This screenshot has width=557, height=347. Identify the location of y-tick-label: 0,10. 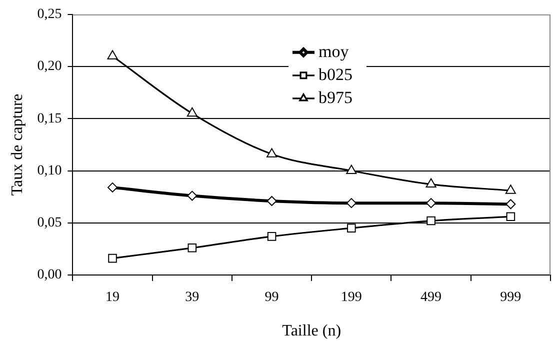
(49, 170).